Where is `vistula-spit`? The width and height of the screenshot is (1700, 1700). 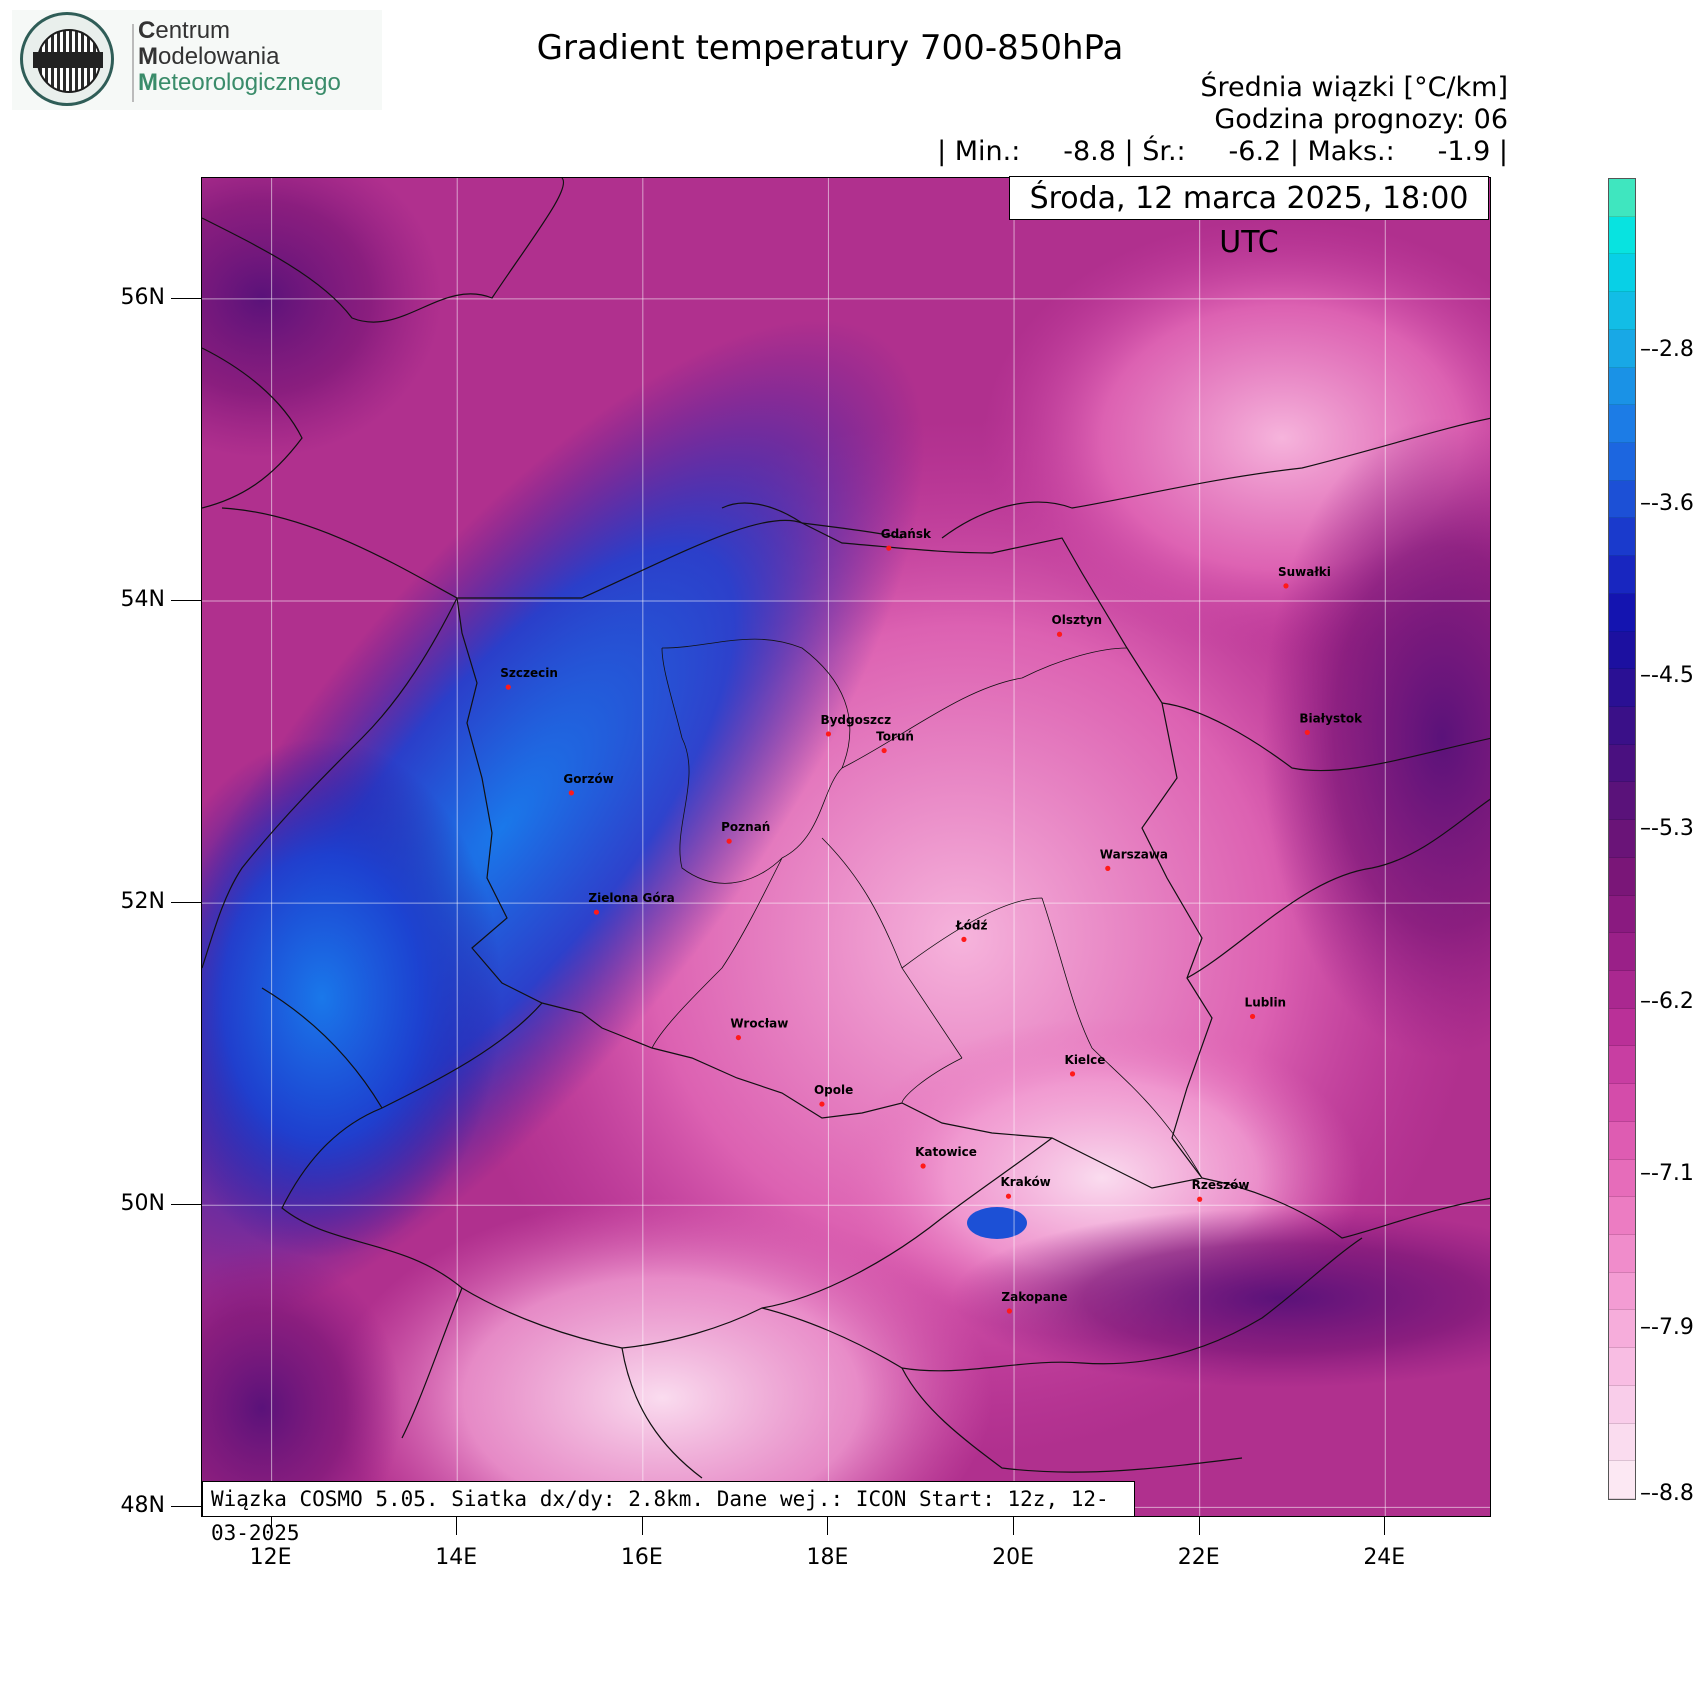 vistula-spit is located at coordinates (852, 530).